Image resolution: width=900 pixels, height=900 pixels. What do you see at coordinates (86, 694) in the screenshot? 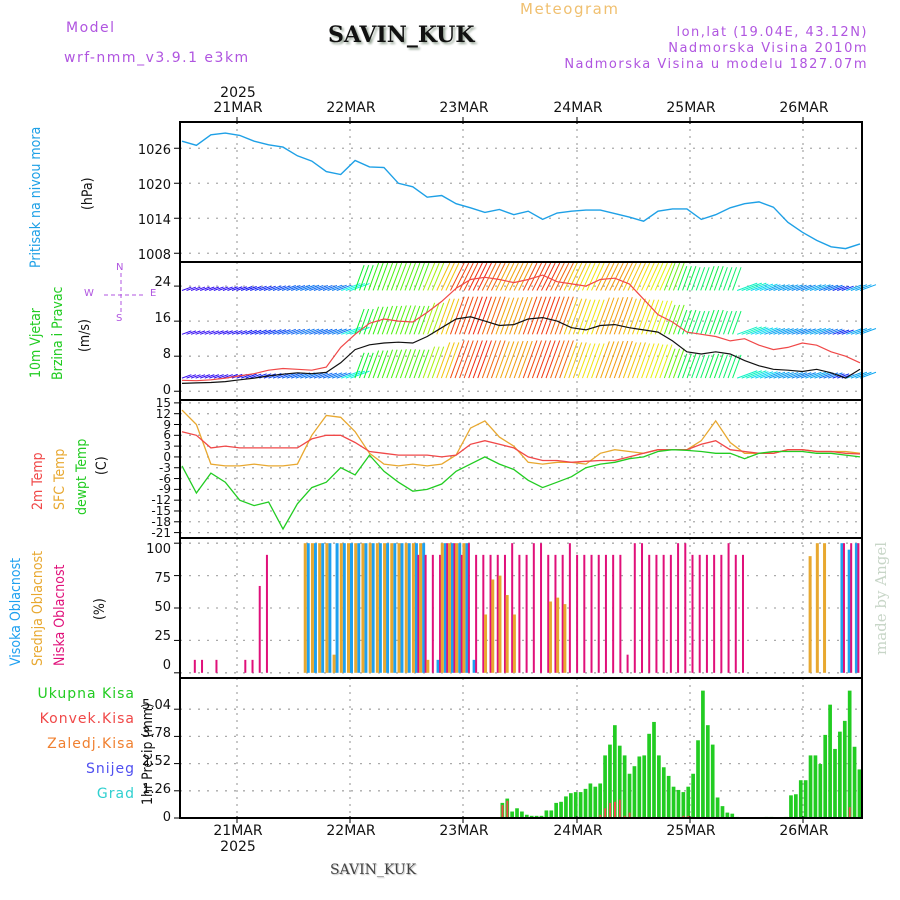
I see `precip-legend-total: Ukupna Kisa` at bounding box center [86, 694].